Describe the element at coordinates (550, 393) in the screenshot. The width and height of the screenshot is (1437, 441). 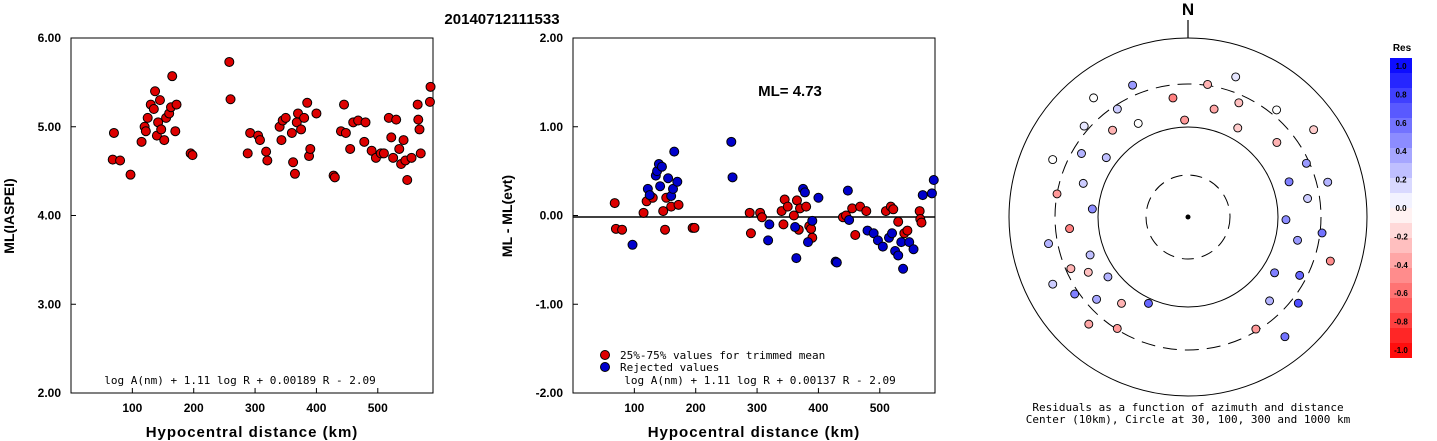
I see `y-tick-label: -2.00` at that location.